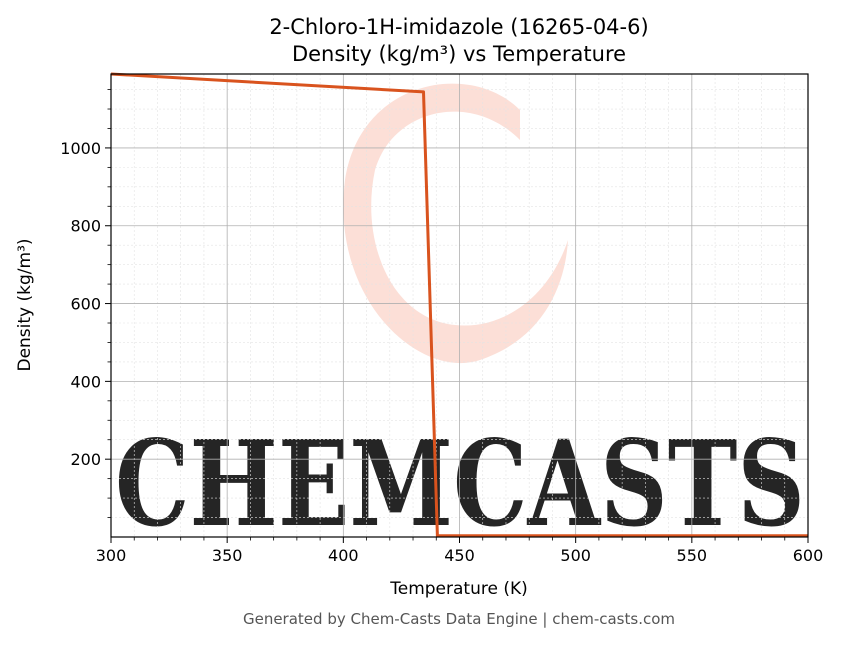  What do you see at coordinates (575, 555) in the screenshot?
I see `x-tick-label: 500` at bounding box center [575, 555].